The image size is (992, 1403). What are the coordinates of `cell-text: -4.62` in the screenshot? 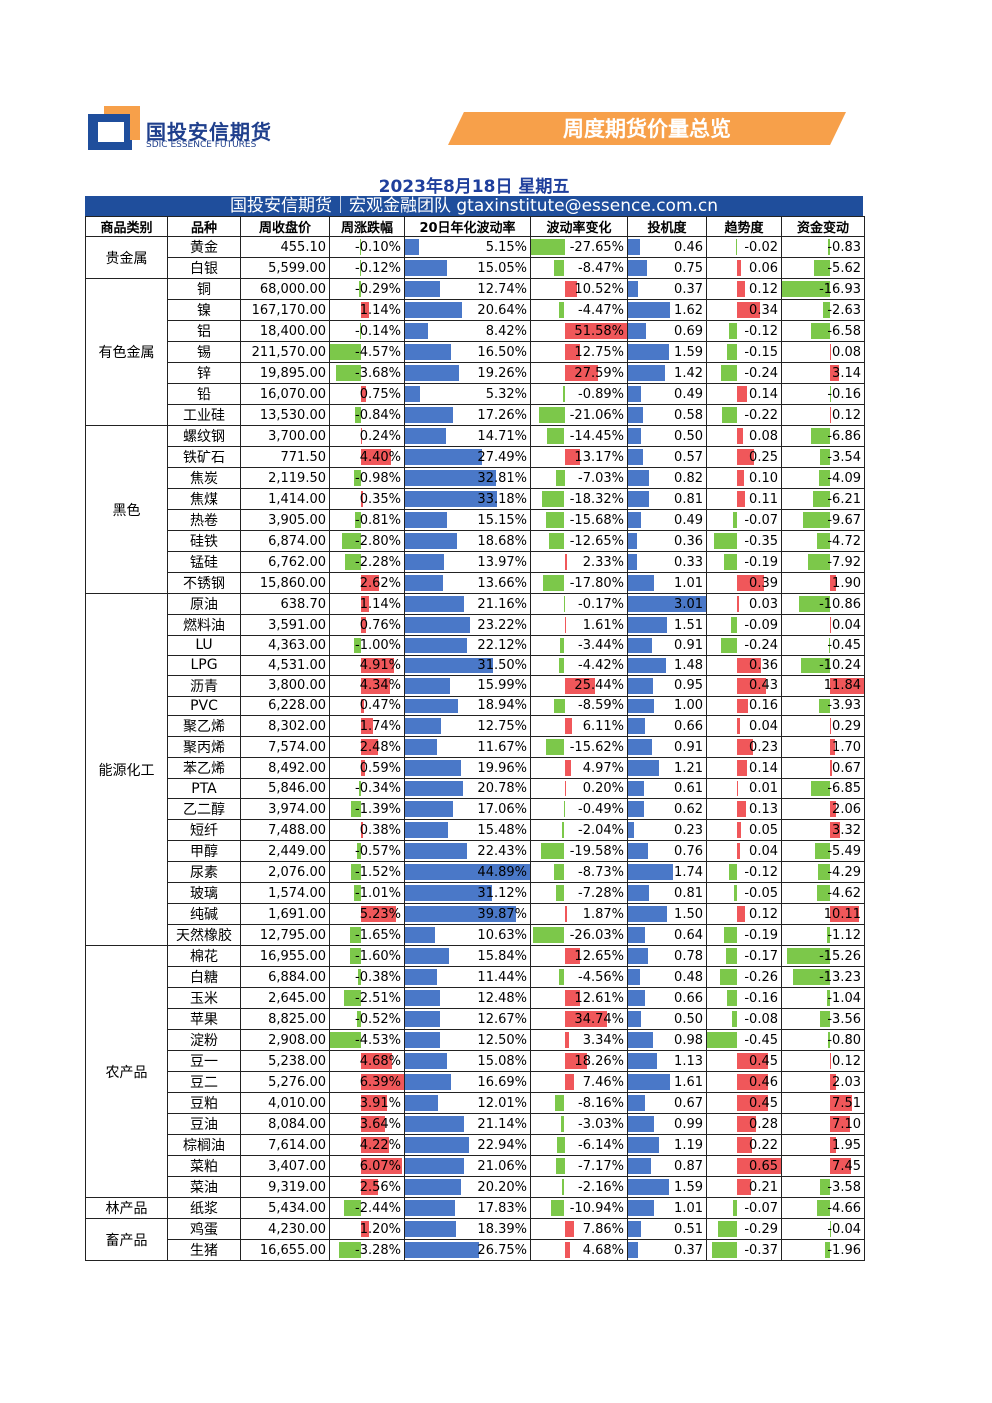 It's located at (844, 893).